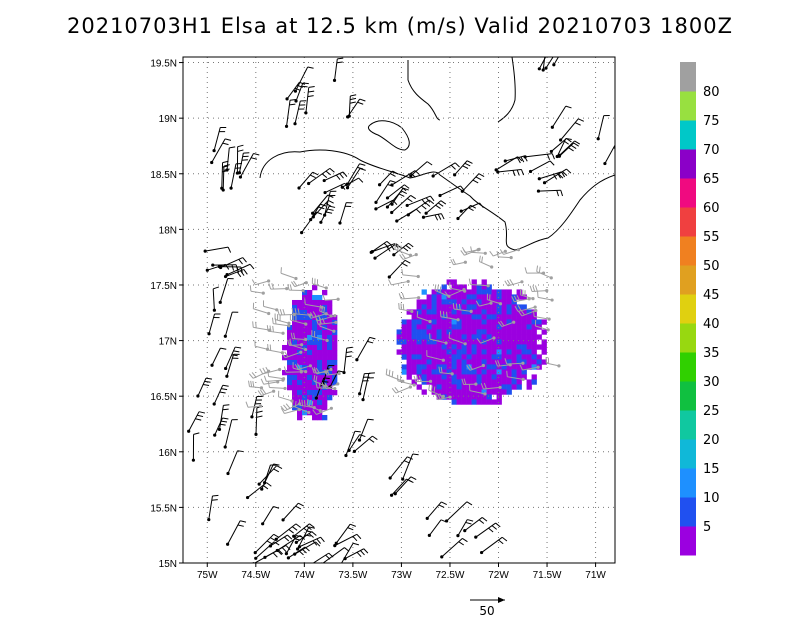 Image resolution: width=800 pixels, height=618 pixels. I want to click on x-tick-label: 73W, so click(401, 575).